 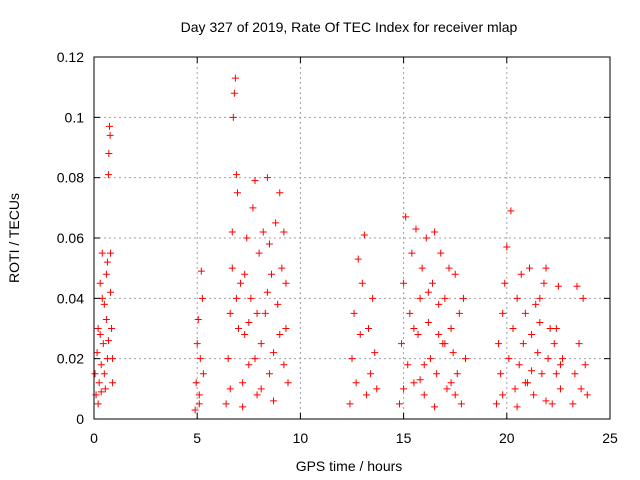 I want to click on x-tick-label: 10, so click(x=301, y=438).